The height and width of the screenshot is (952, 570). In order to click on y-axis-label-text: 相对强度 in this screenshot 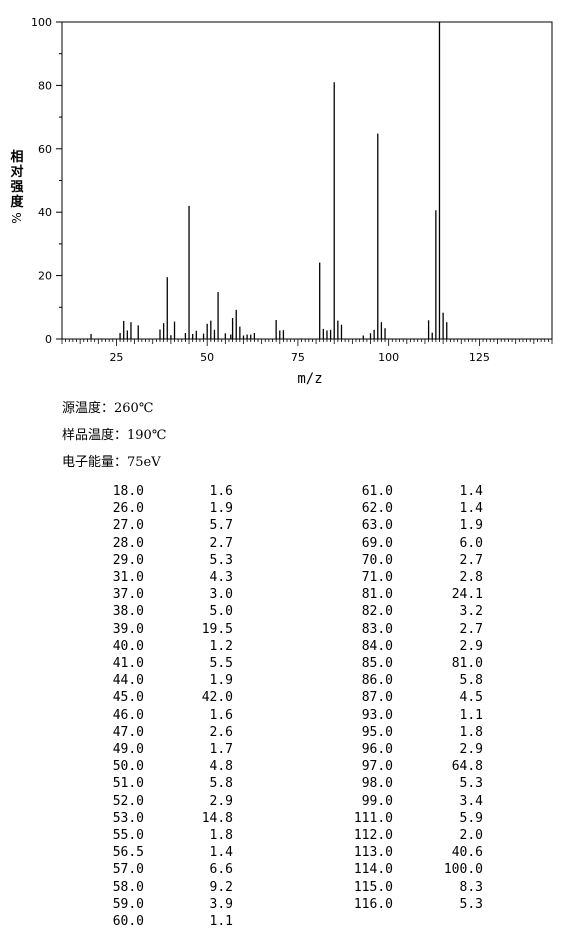, I will do `click(17, 179)`.